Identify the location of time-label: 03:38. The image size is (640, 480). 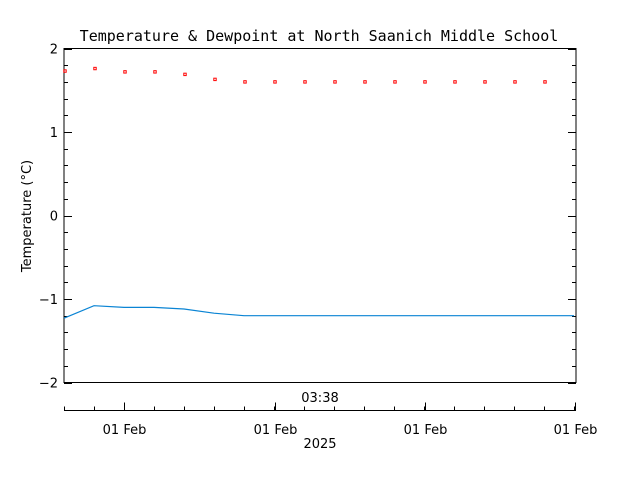
(319, 398).